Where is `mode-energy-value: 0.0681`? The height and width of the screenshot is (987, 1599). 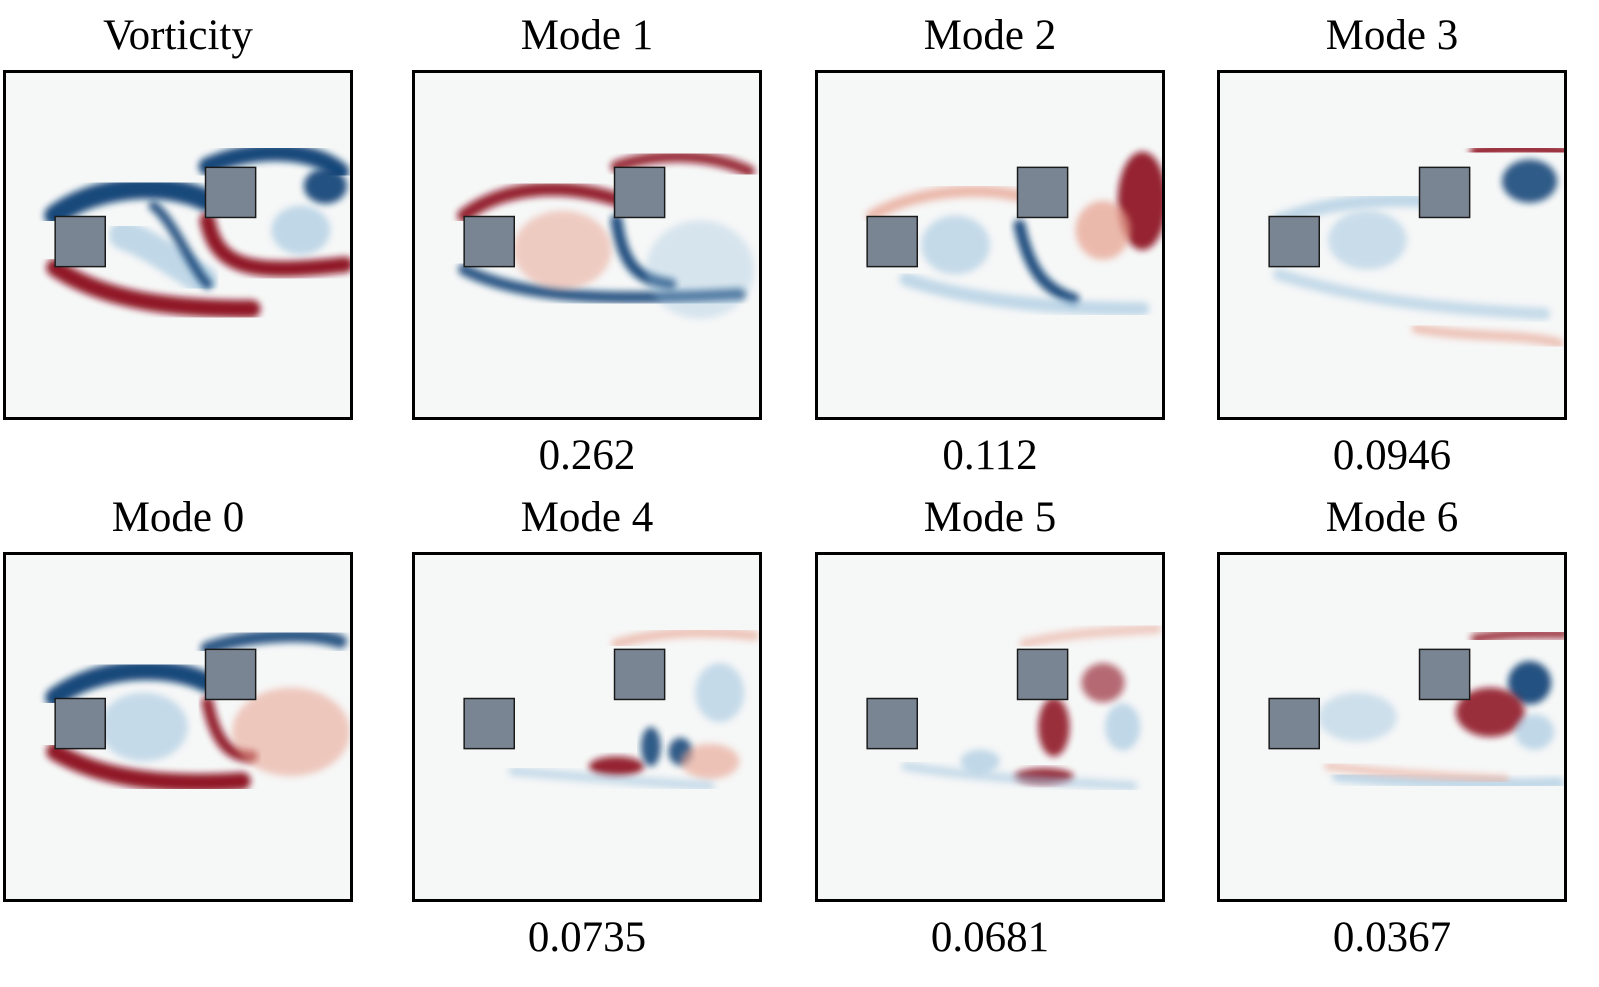
mode-energy-value: 0.0681 is located at coordinates (990, 937).